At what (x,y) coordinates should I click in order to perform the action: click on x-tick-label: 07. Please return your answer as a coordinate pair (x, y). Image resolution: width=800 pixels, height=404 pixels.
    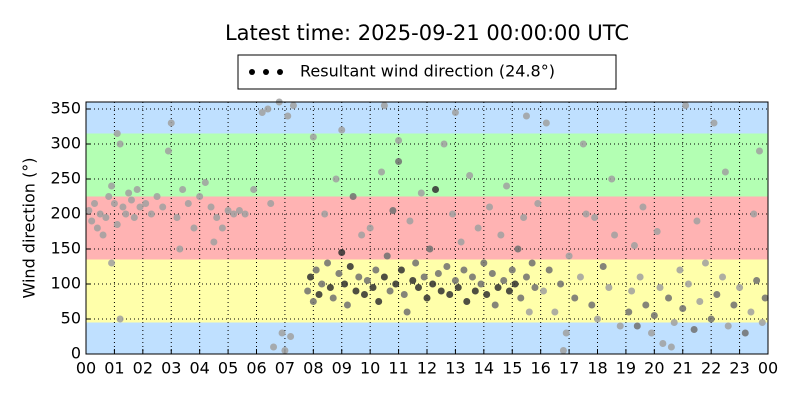
    Looking at the image, I should click on (285, 368).